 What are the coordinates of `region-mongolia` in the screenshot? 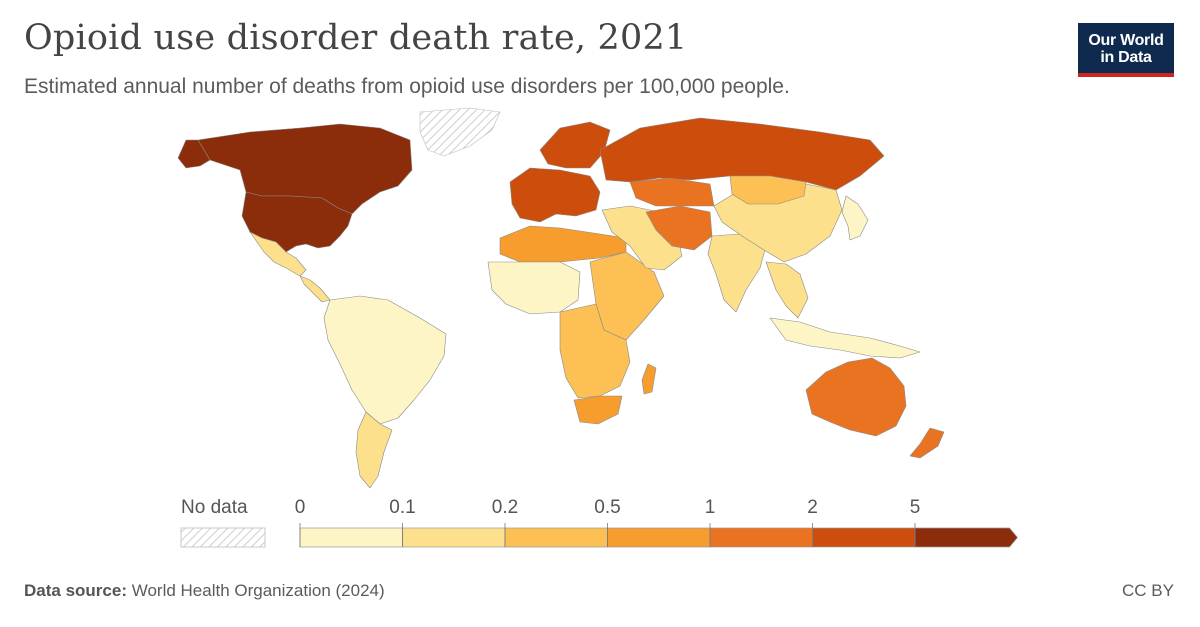 It's located at (768, 190).